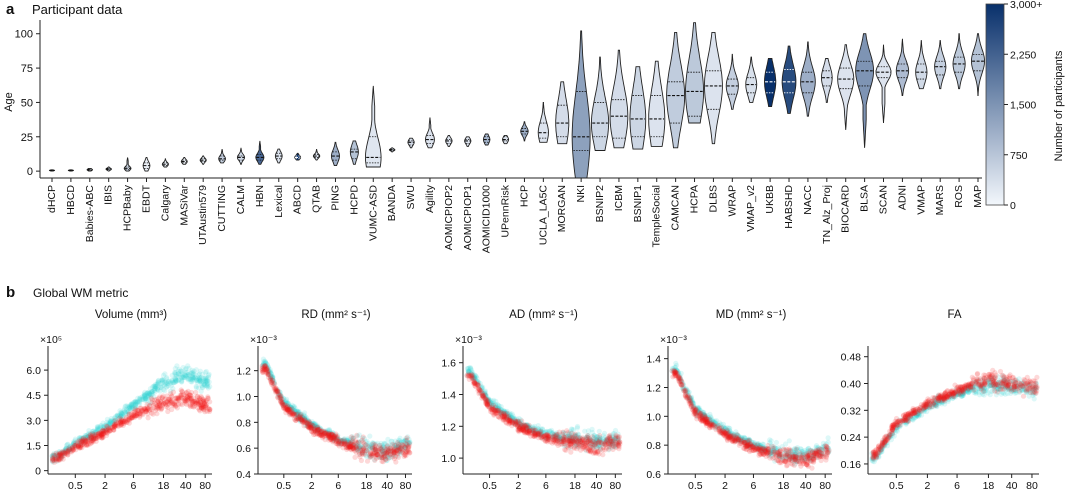 The image size is (1070, 500). Describe the element at coordinates (543, 315) in the screenshot. I see `scatter-title: AD (mm² s⁻¹)` at that location.